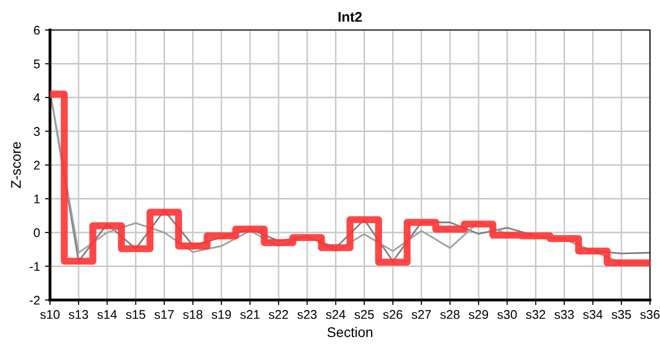 The width and height of the screenshot is (660, 360). I want to click on chart-title: Int2, so click(350, 17).